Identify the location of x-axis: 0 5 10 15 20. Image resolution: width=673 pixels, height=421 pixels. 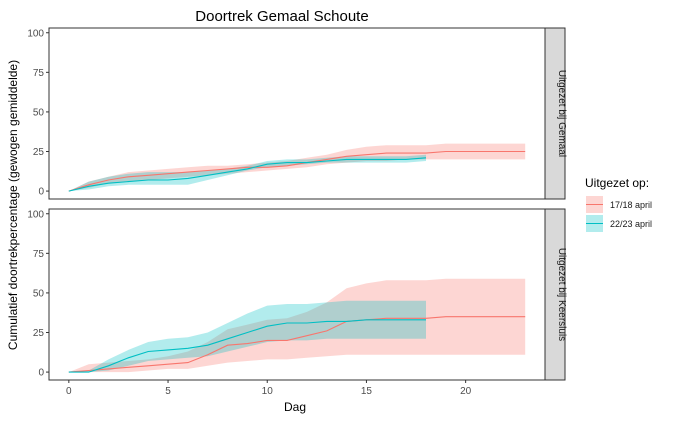
(269, 388).